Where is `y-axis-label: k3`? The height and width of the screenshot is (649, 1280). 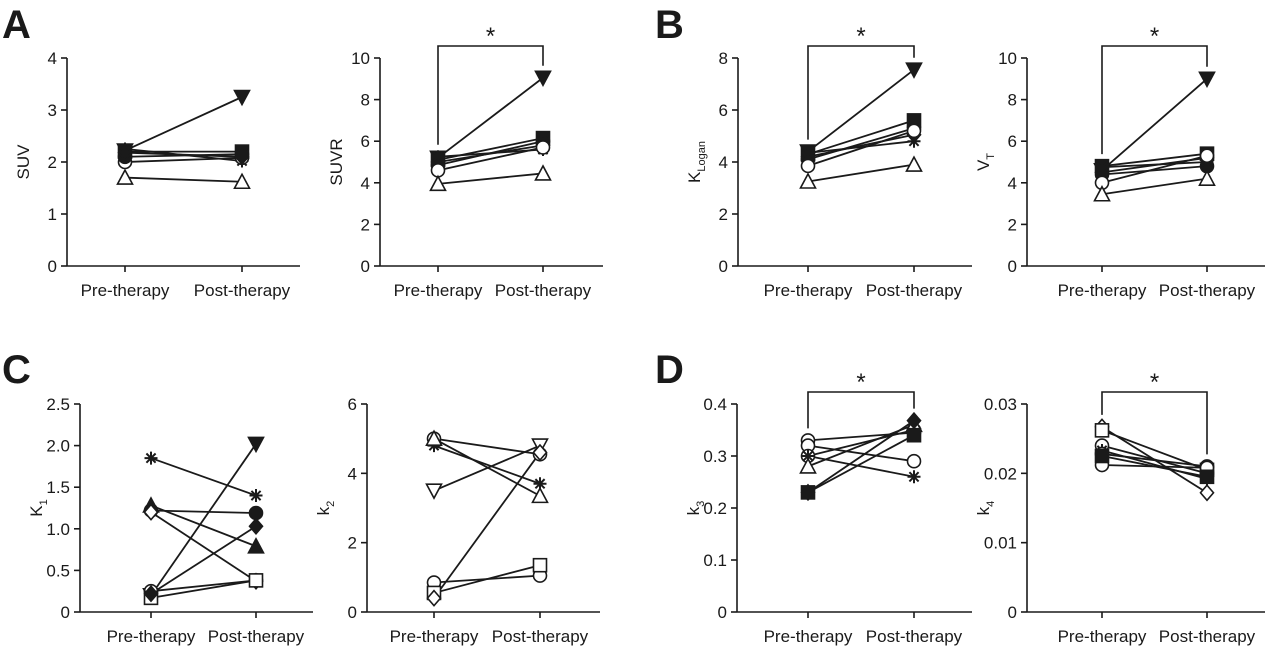 y-axis-label: k3 is located at coordinates (695, 508).